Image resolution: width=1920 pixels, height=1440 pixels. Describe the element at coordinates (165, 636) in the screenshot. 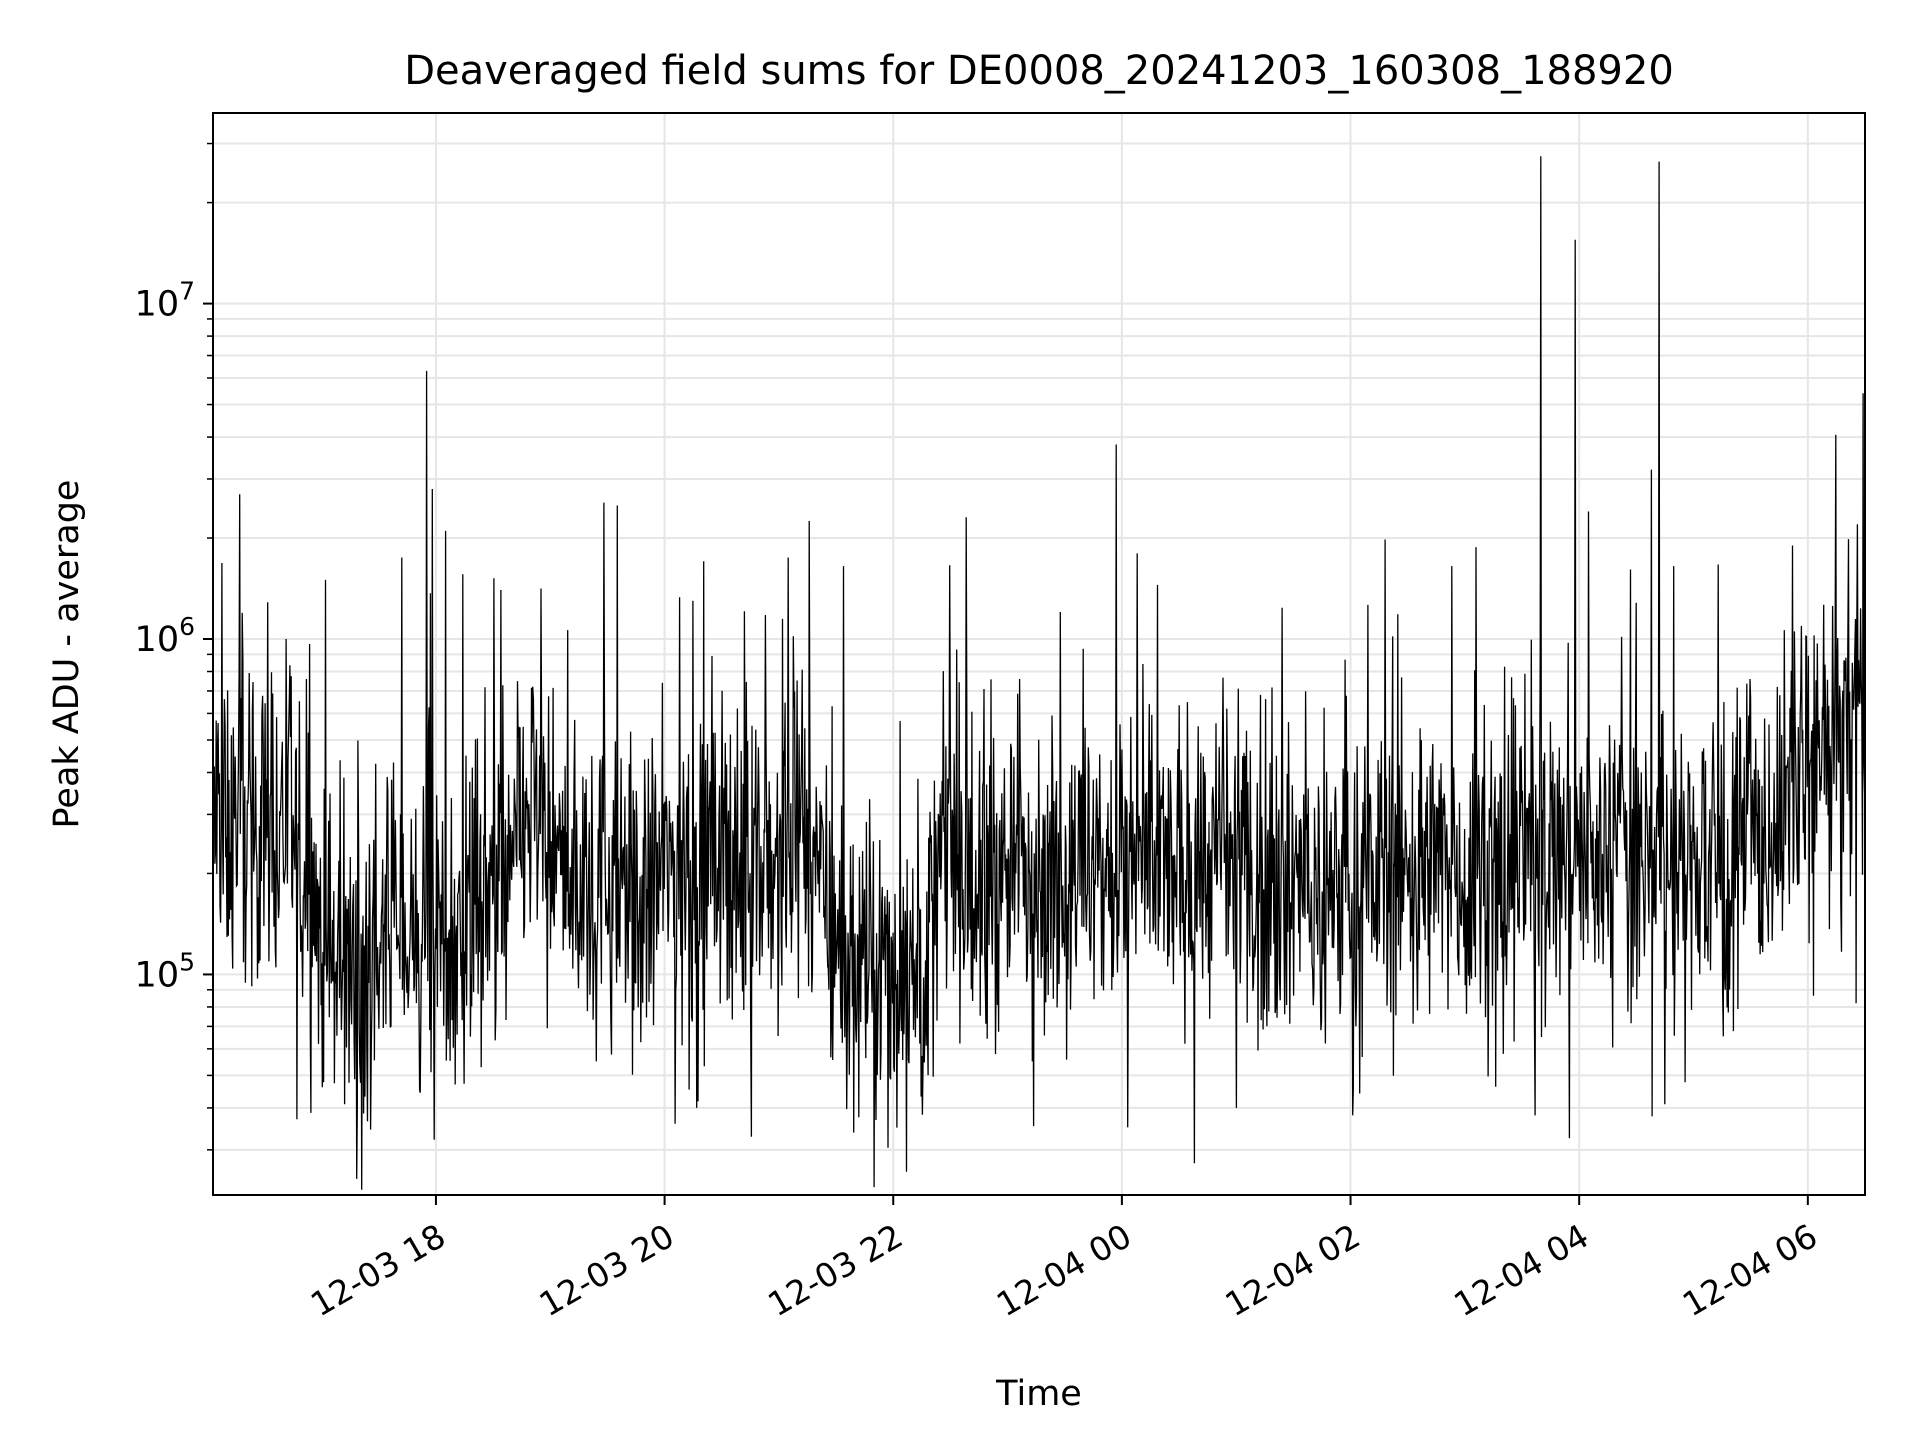

I see `y-tick-label: 10⁶` at that location.